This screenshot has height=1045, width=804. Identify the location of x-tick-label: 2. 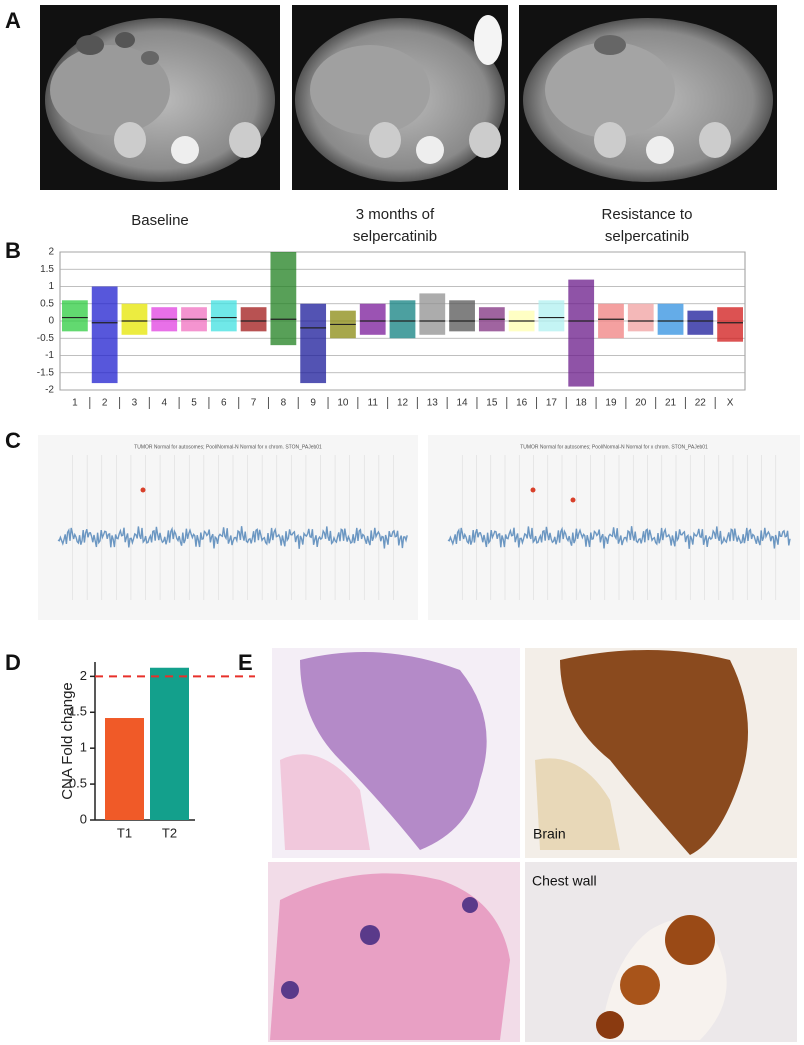
(105, 403).